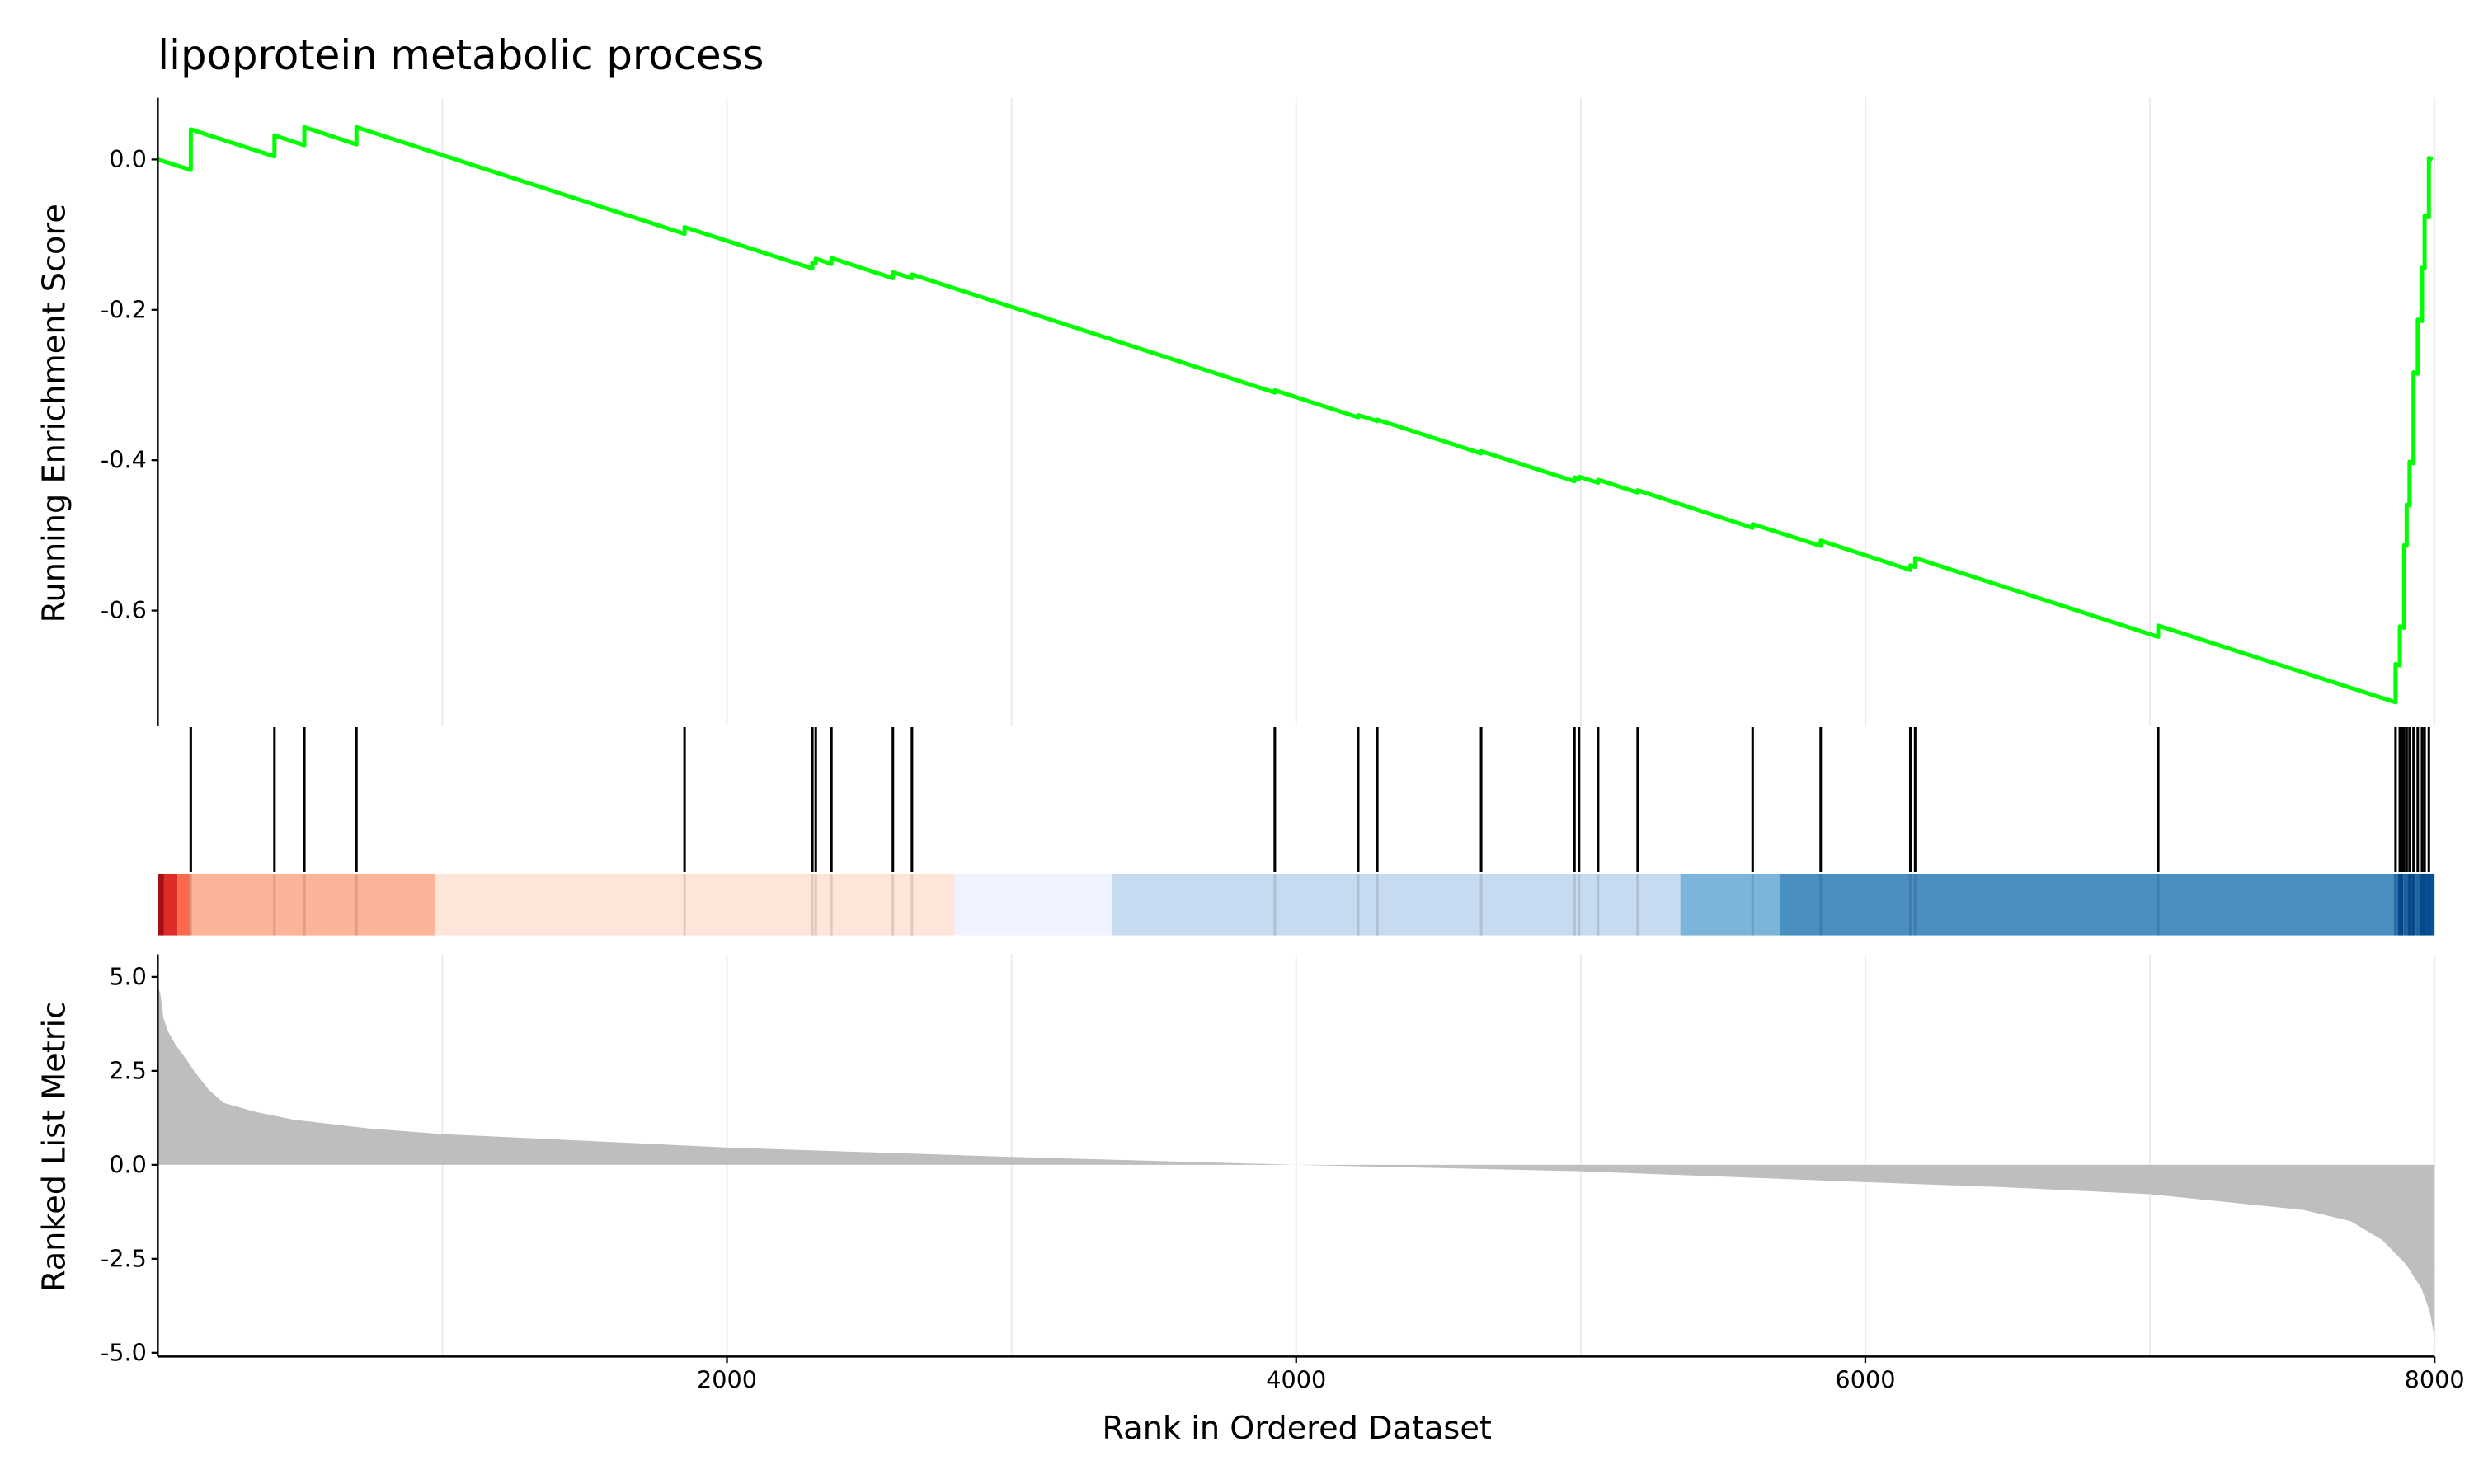 This screenshot has width=2474, height=1484. I want to click on x-tick-label: 2000, so click(727, 1380).